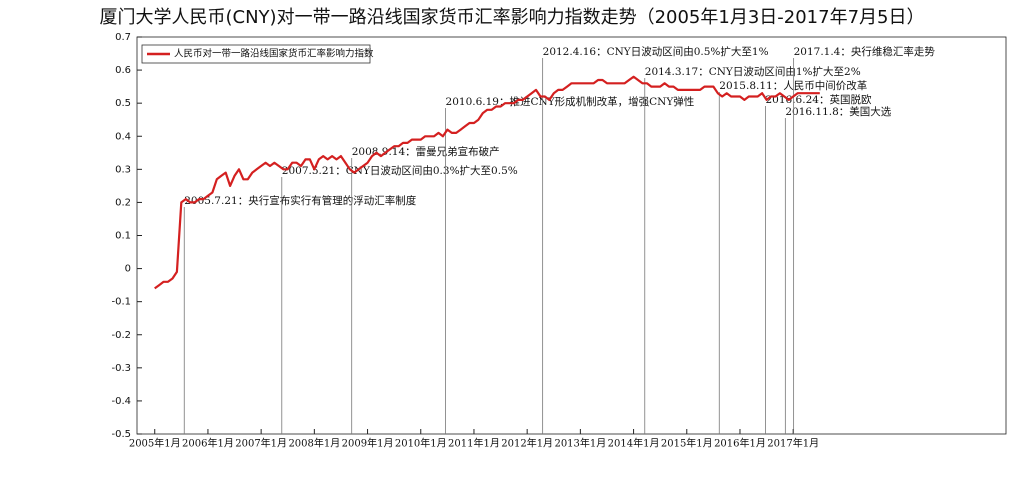  I want to click on x-tick-label: 2012年1月, so click(527, 443).